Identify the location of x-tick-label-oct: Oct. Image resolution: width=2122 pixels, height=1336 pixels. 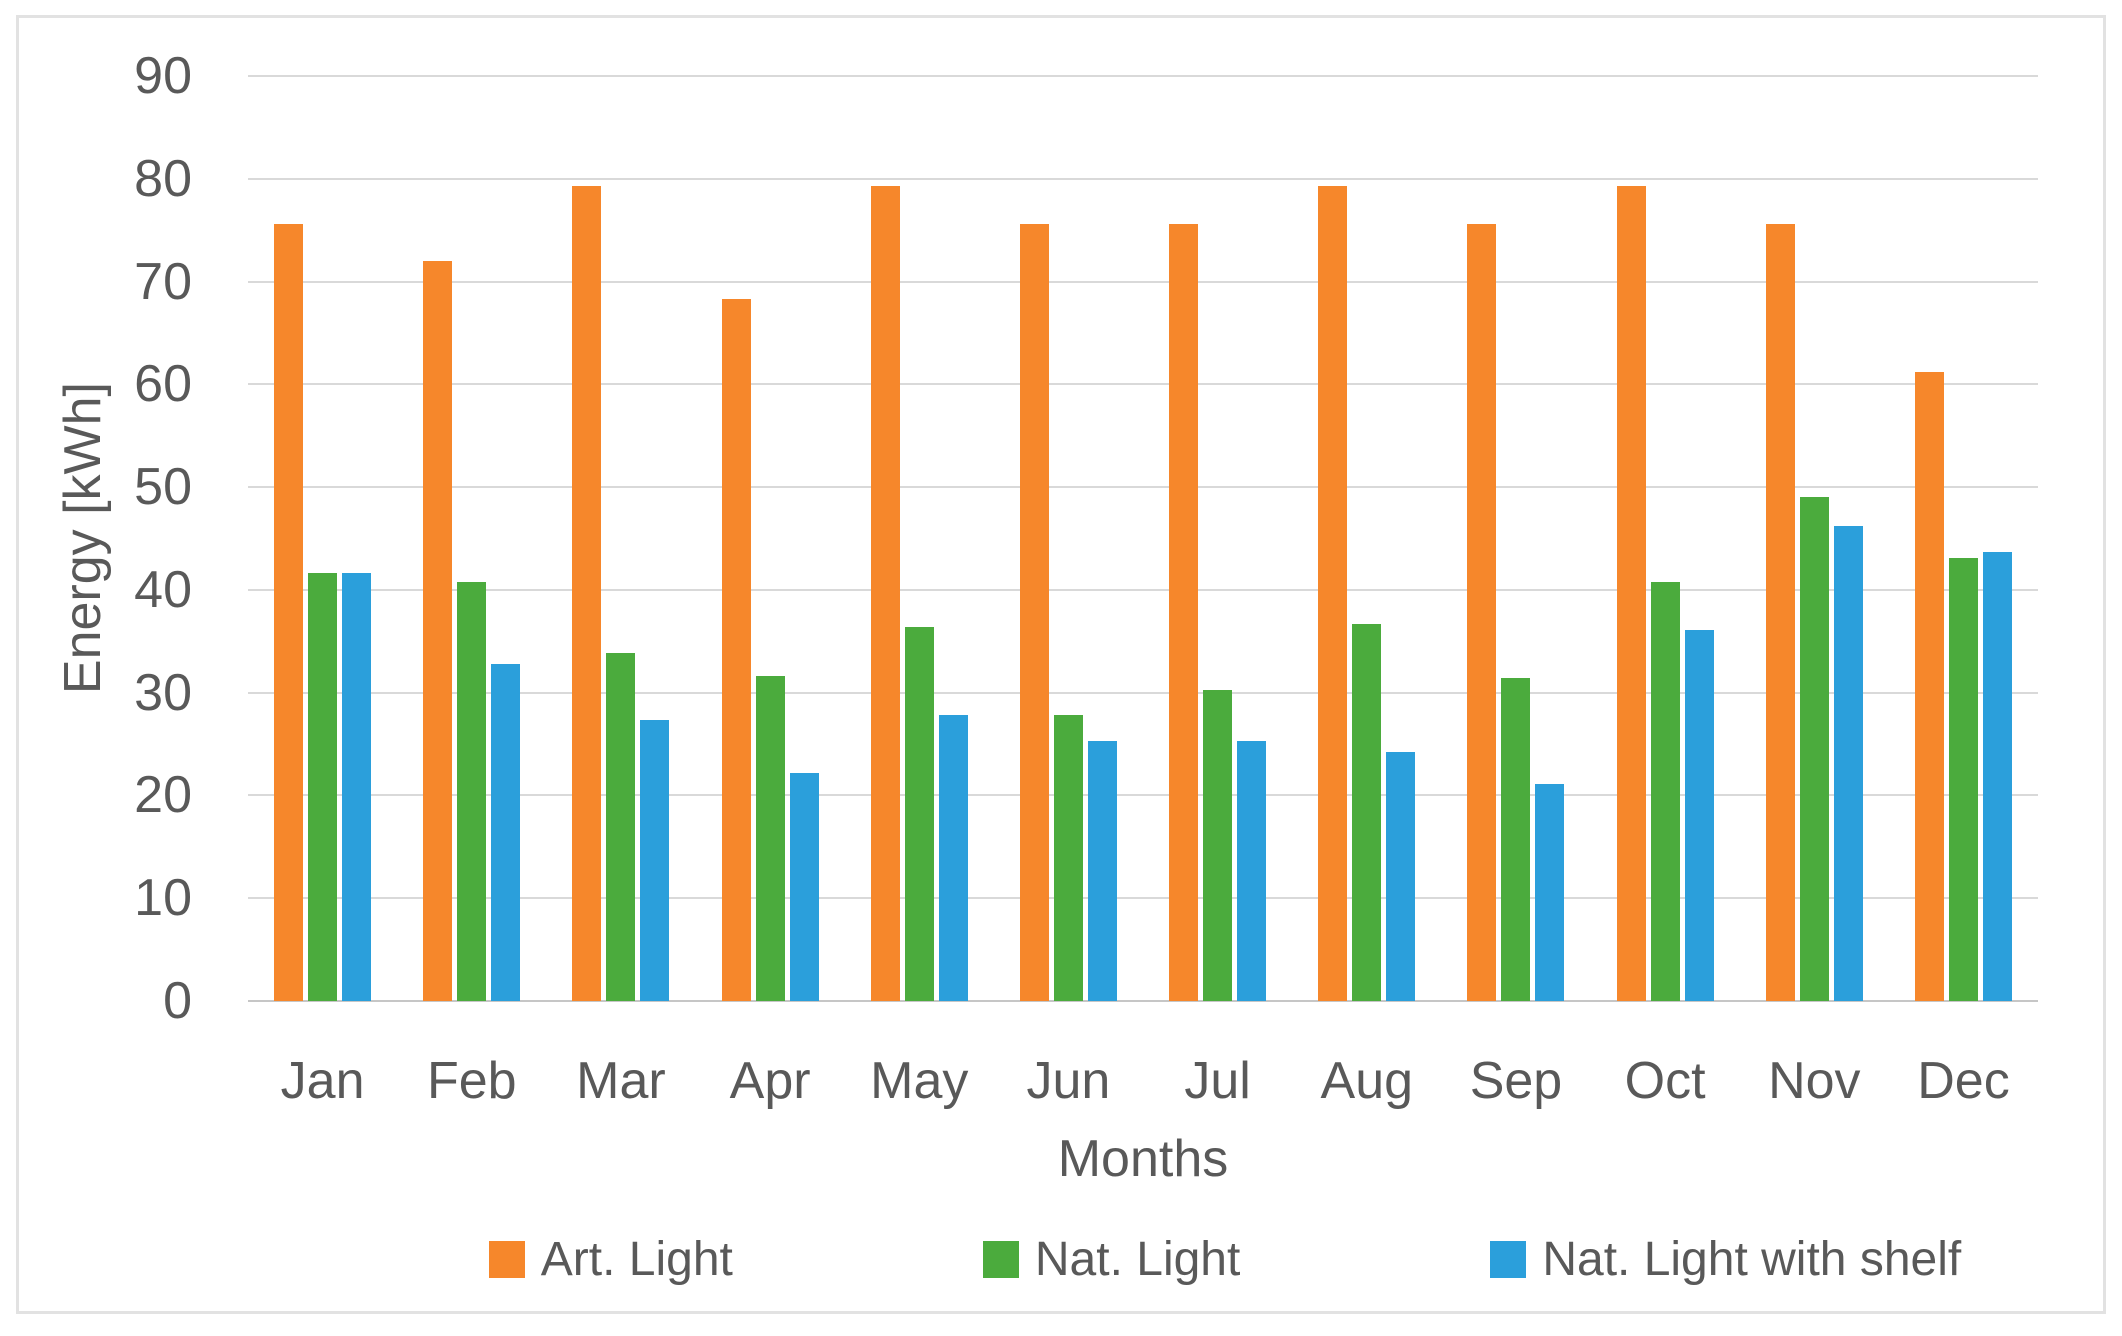
(1665, 1081).